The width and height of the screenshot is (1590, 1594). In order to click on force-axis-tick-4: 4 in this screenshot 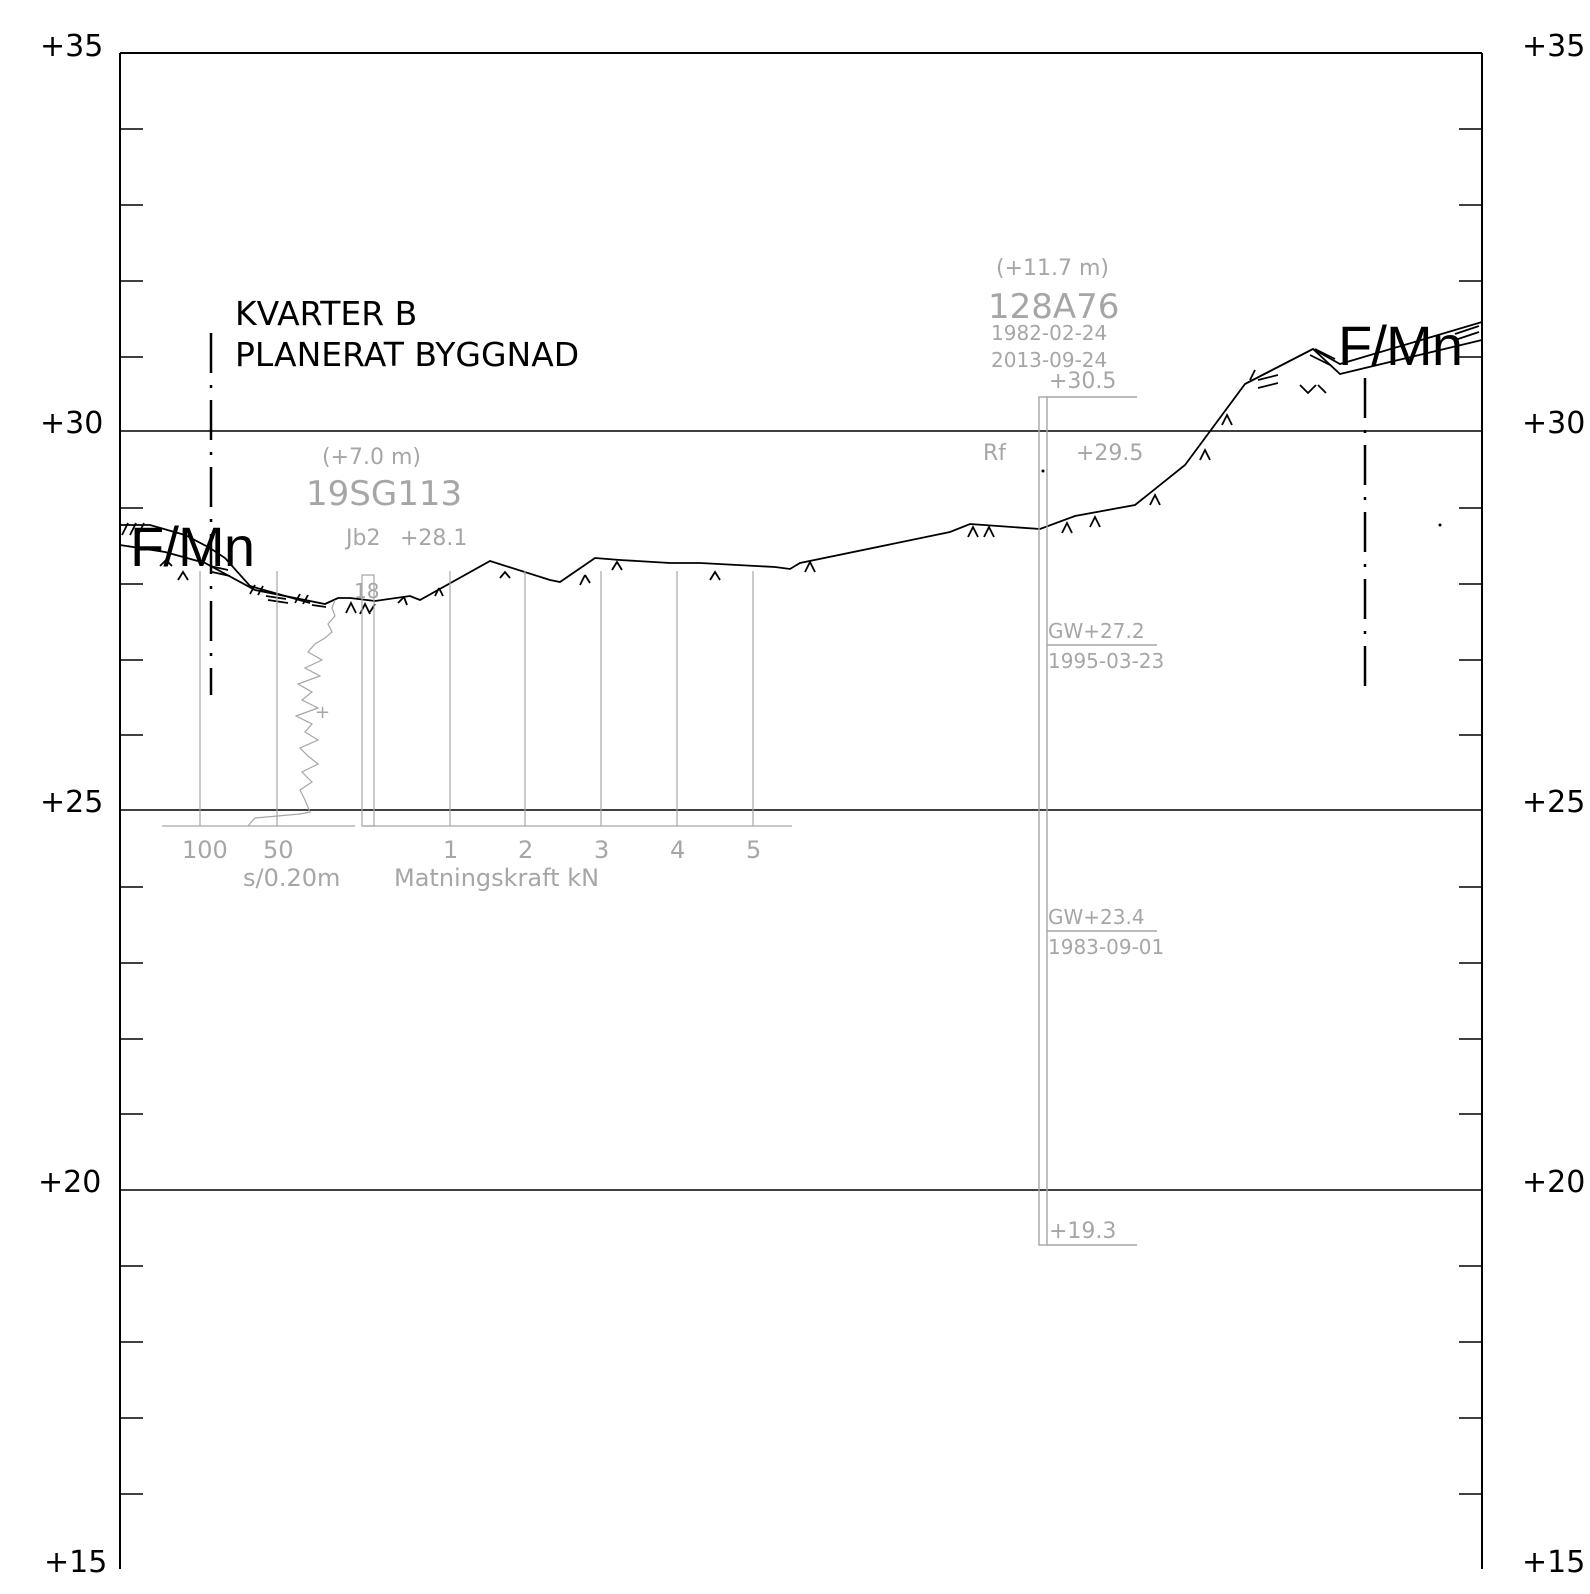, I will do `click(677, 850)`.